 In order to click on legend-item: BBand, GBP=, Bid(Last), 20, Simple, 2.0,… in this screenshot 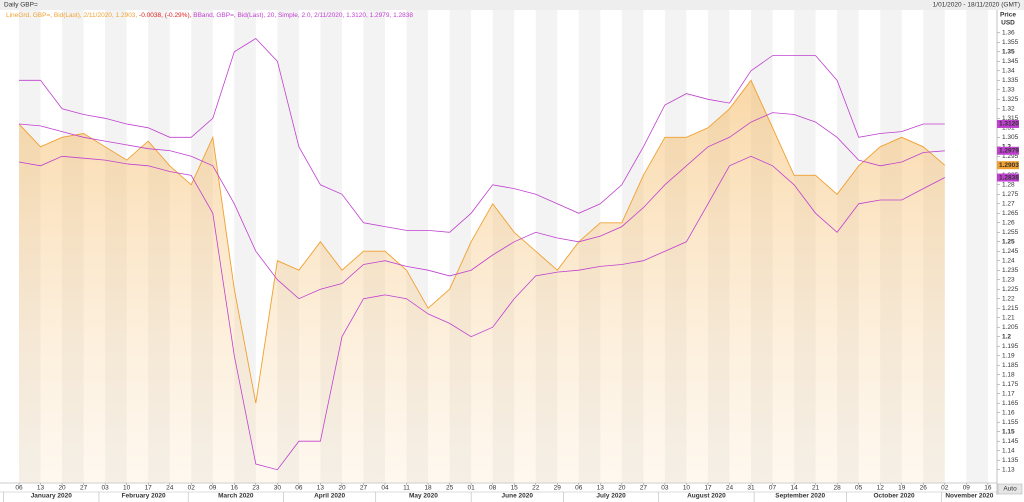, I will do `click(303, 15)`.